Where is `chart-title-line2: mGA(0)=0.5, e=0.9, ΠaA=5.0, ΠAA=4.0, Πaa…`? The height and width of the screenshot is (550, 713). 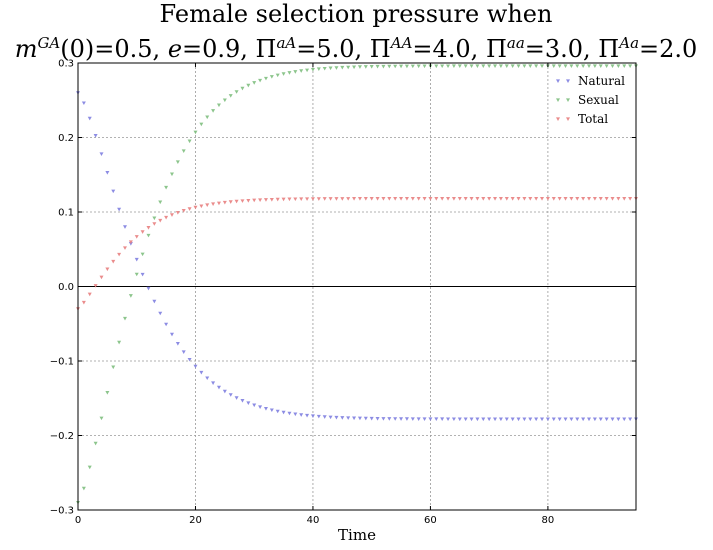 chart-title-line2: mGA(0)=0.5, e=0.9, ΠaA=5.0, ΠAA=4.0, Πaa… is located at coordinates (356, 48).